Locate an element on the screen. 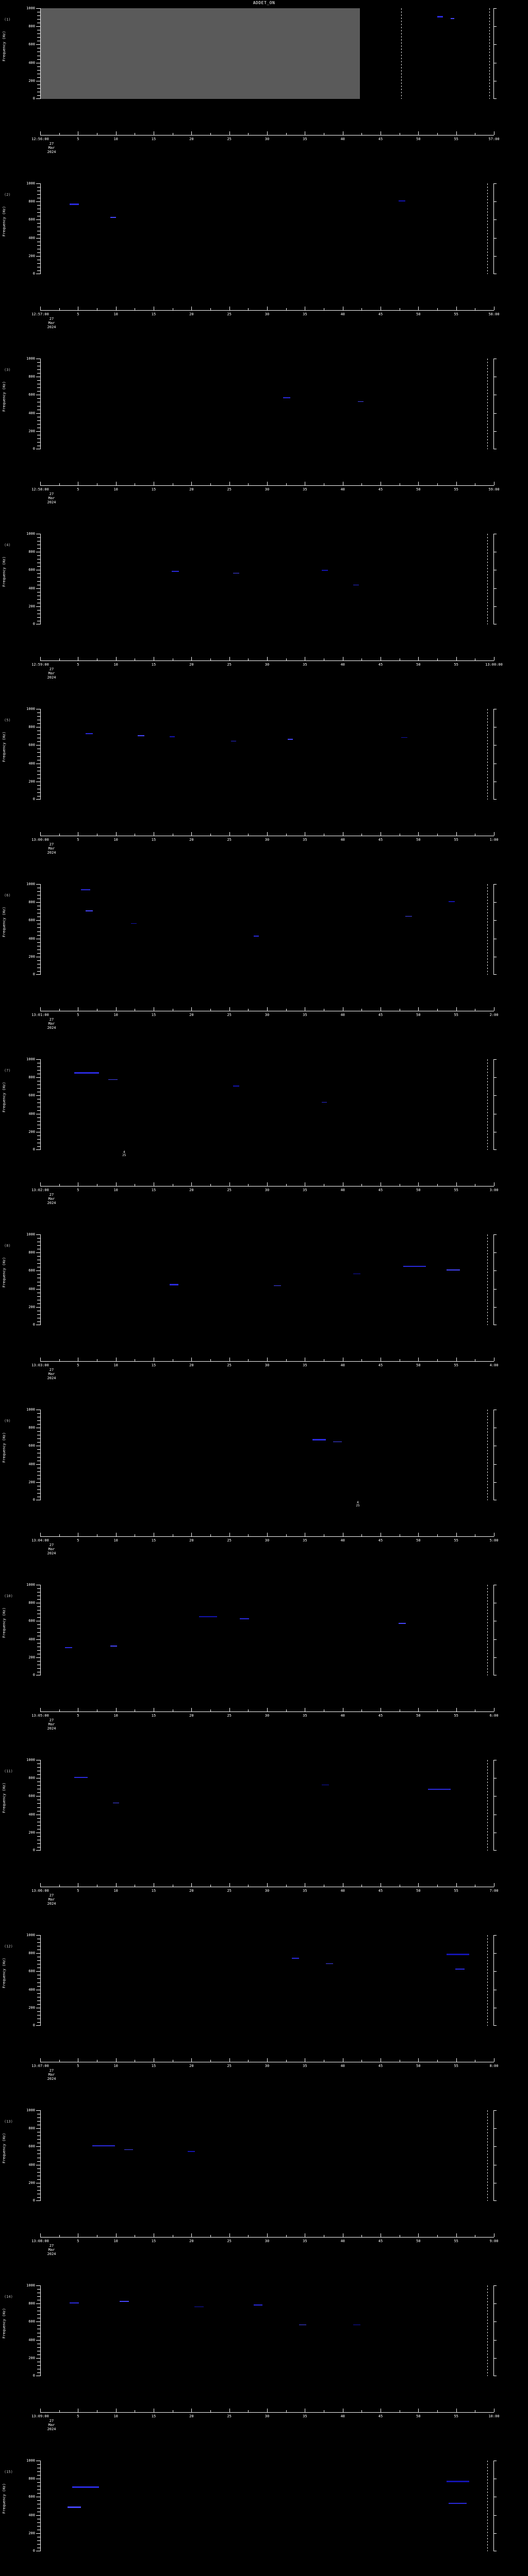 Image resolution: width=528 pixels, height=2576 pixels. panel-index-label: (5) is located at coordinates (8, 720).